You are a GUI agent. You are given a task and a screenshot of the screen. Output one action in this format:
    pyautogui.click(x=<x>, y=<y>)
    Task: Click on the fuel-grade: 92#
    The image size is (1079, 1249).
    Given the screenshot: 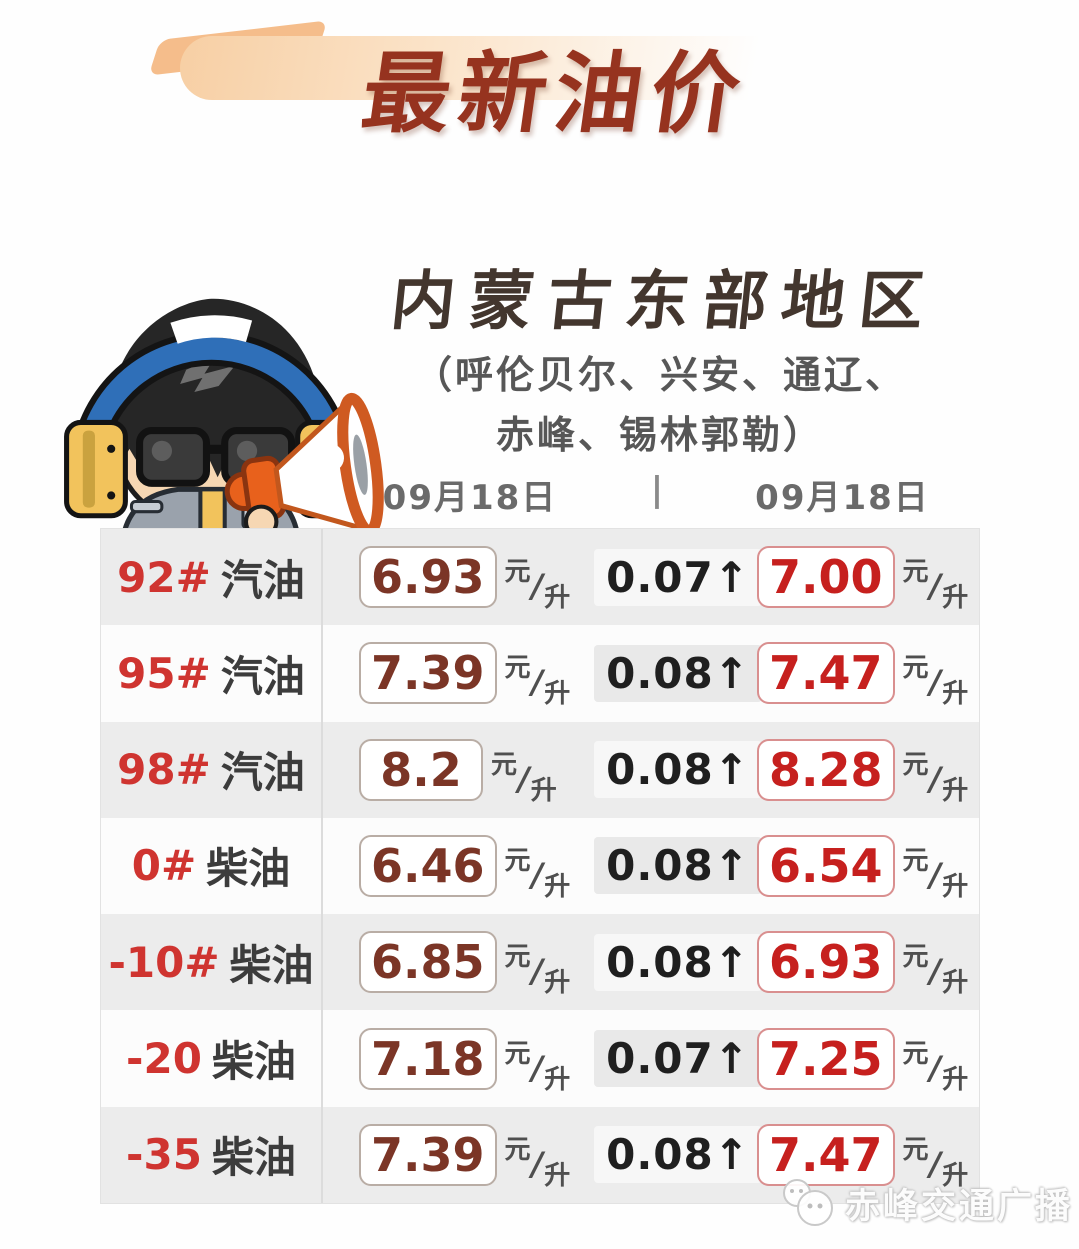 What is the action you would take?
    pyautogui.click(x=164, y=577)
    